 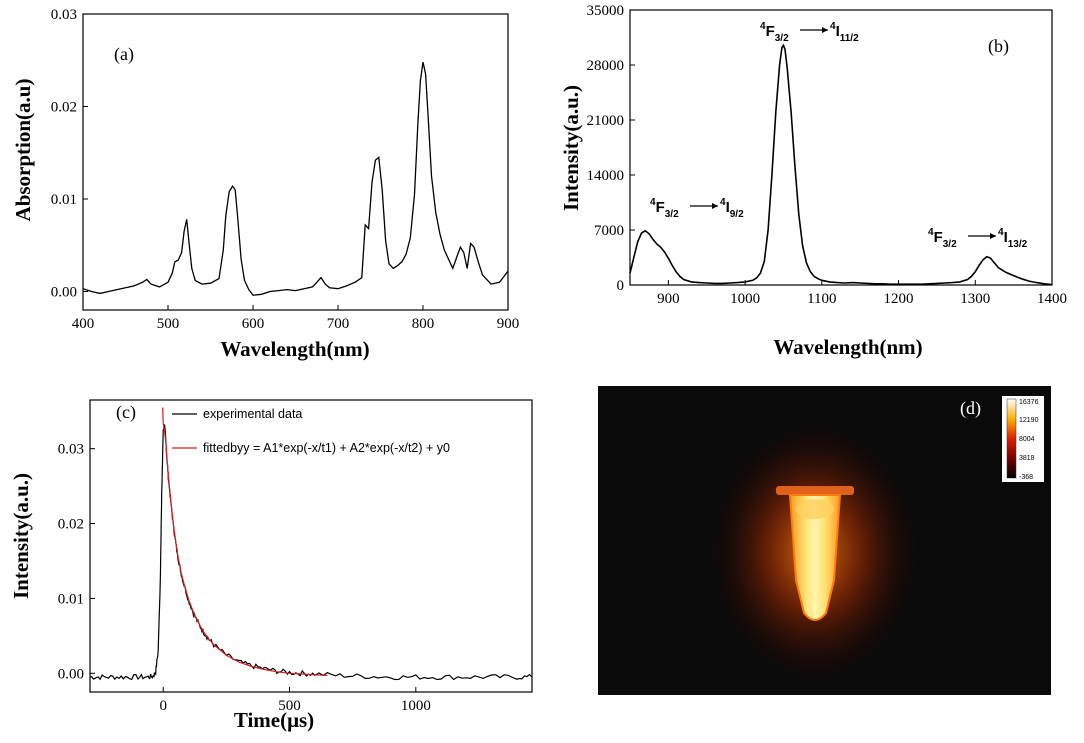 What do you see at coordinates (606, 66) in the screenshot?
I see `y-tick-label: 28000` at bounding box center [606, 66].